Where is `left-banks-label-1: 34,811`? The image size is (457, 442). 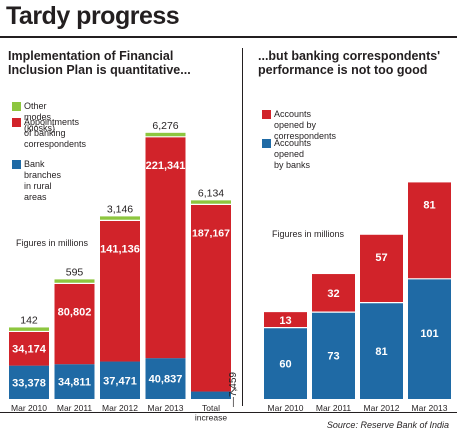 left-banks-label-1: 34,811 is located at coordinates (74, 383).